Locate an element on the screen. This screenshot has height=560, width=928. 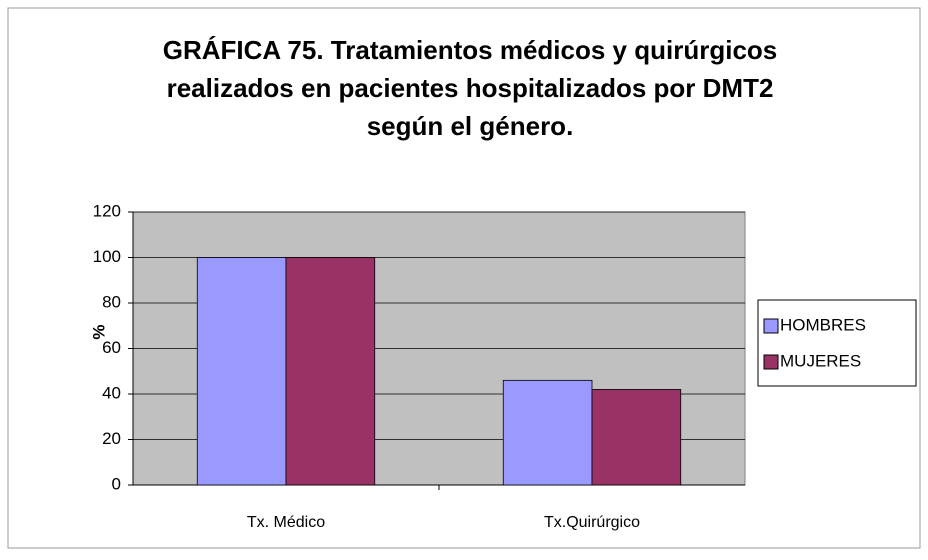
x-tick-label: Tx.Quirúrgico is located at coordinates (592, 522).